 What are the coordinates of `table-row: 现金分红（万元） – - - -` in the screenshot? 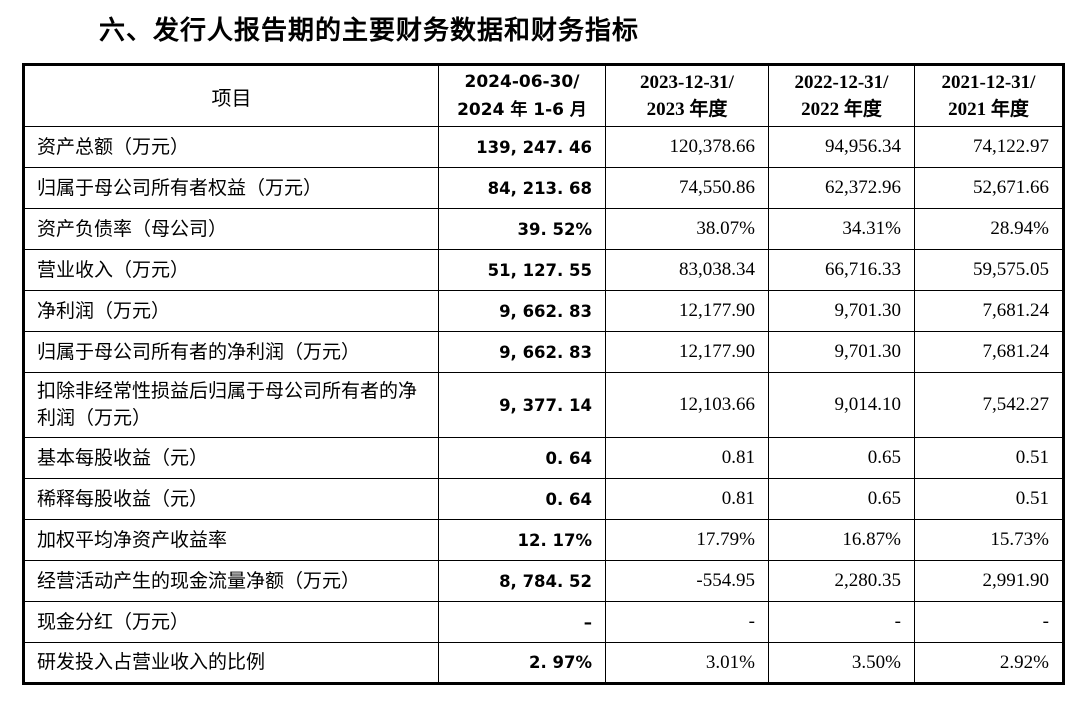 It's located at (543, 622).